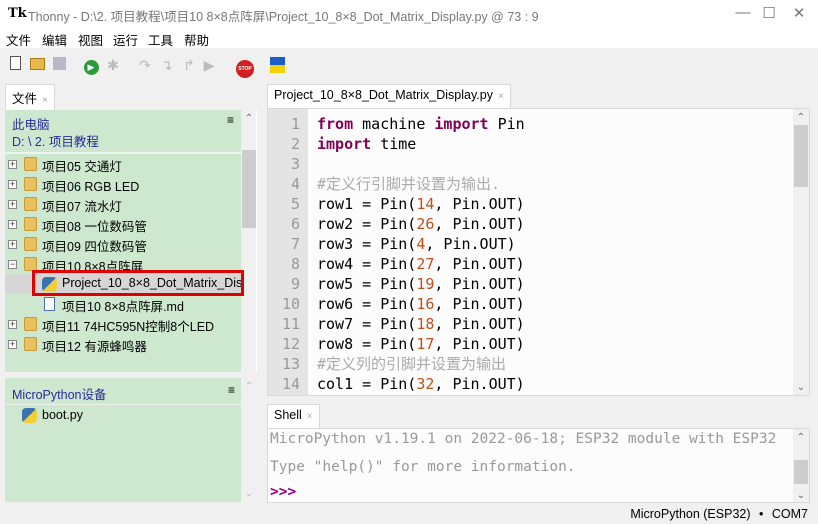 This screenshot has width=818, height=524. What do you see at coordinates (59, 395) in the screenshot?
I see `device-header: MicroPython设备` at bounding box center [59, 395].